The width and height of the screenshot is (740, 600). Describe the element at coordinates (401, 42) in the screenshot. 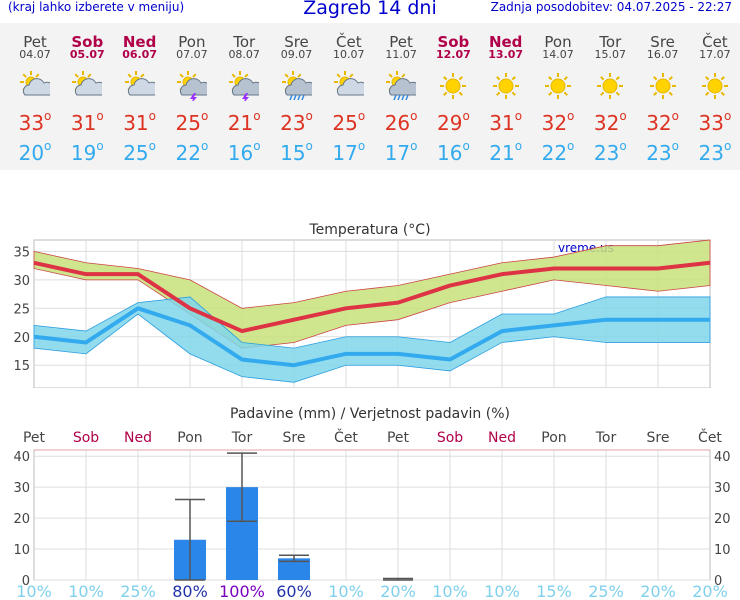

I see `day-name: Pet` at that location.